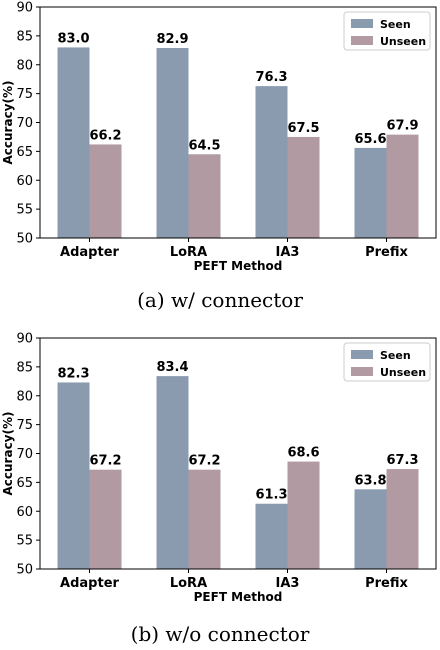  What do you see at coordinates (395, 24) in the screenshot?
I see `chart0-legend-label-seen: Seen` at bounding box center [395, 24].